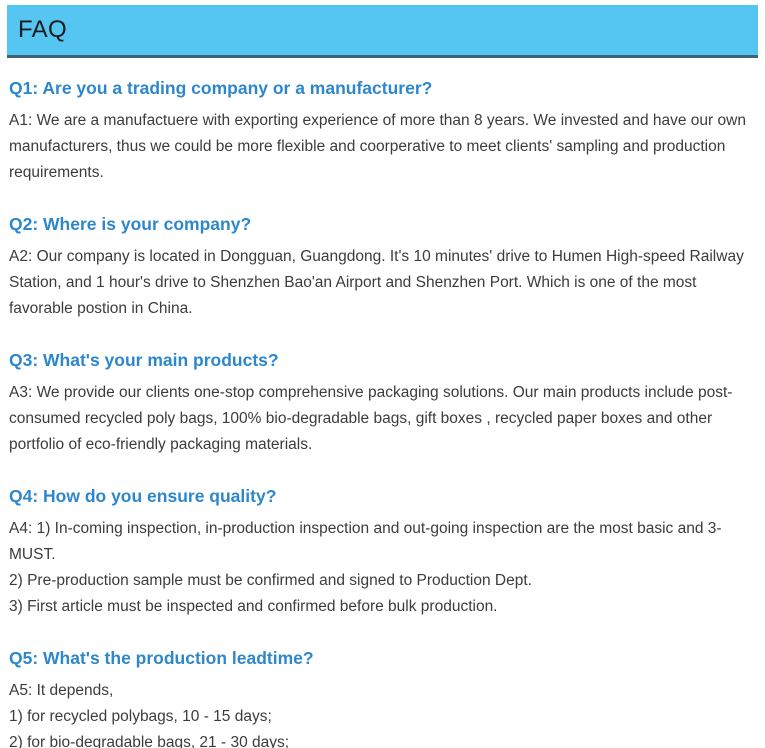  I want to click on faq-question: Q4: How do you ensure quality?, so click(143, 496).